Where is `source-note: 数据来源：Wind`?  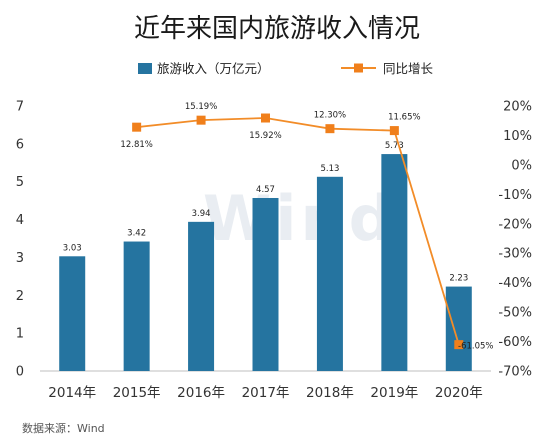
source-note: 数据来源：Wind is located at coordinates (63, 428).